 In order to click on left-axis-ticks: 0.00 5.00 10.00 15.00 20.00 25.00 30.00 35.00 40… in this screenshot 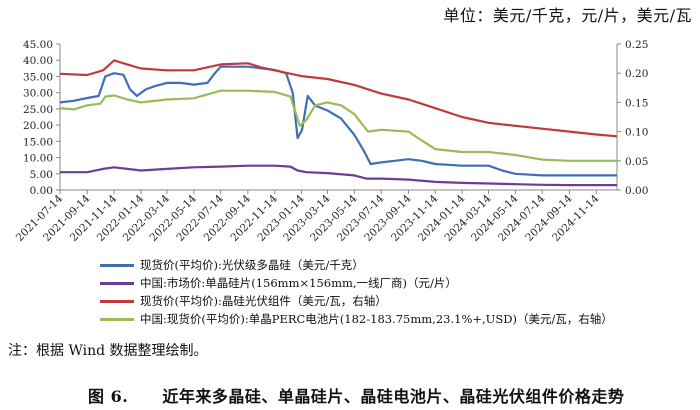, I will do `click(41, 118)`.